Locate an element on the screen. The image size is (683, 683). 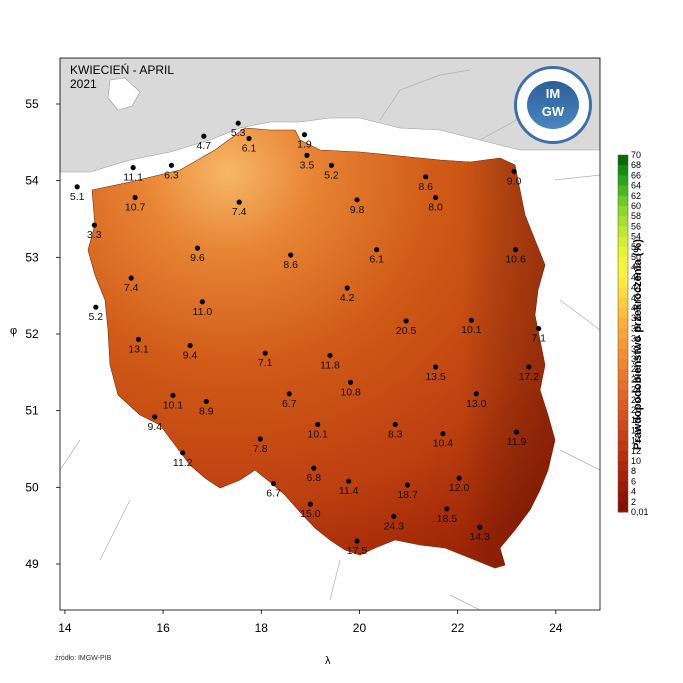
legend-label: 10 is located at coordinates (636, 461).